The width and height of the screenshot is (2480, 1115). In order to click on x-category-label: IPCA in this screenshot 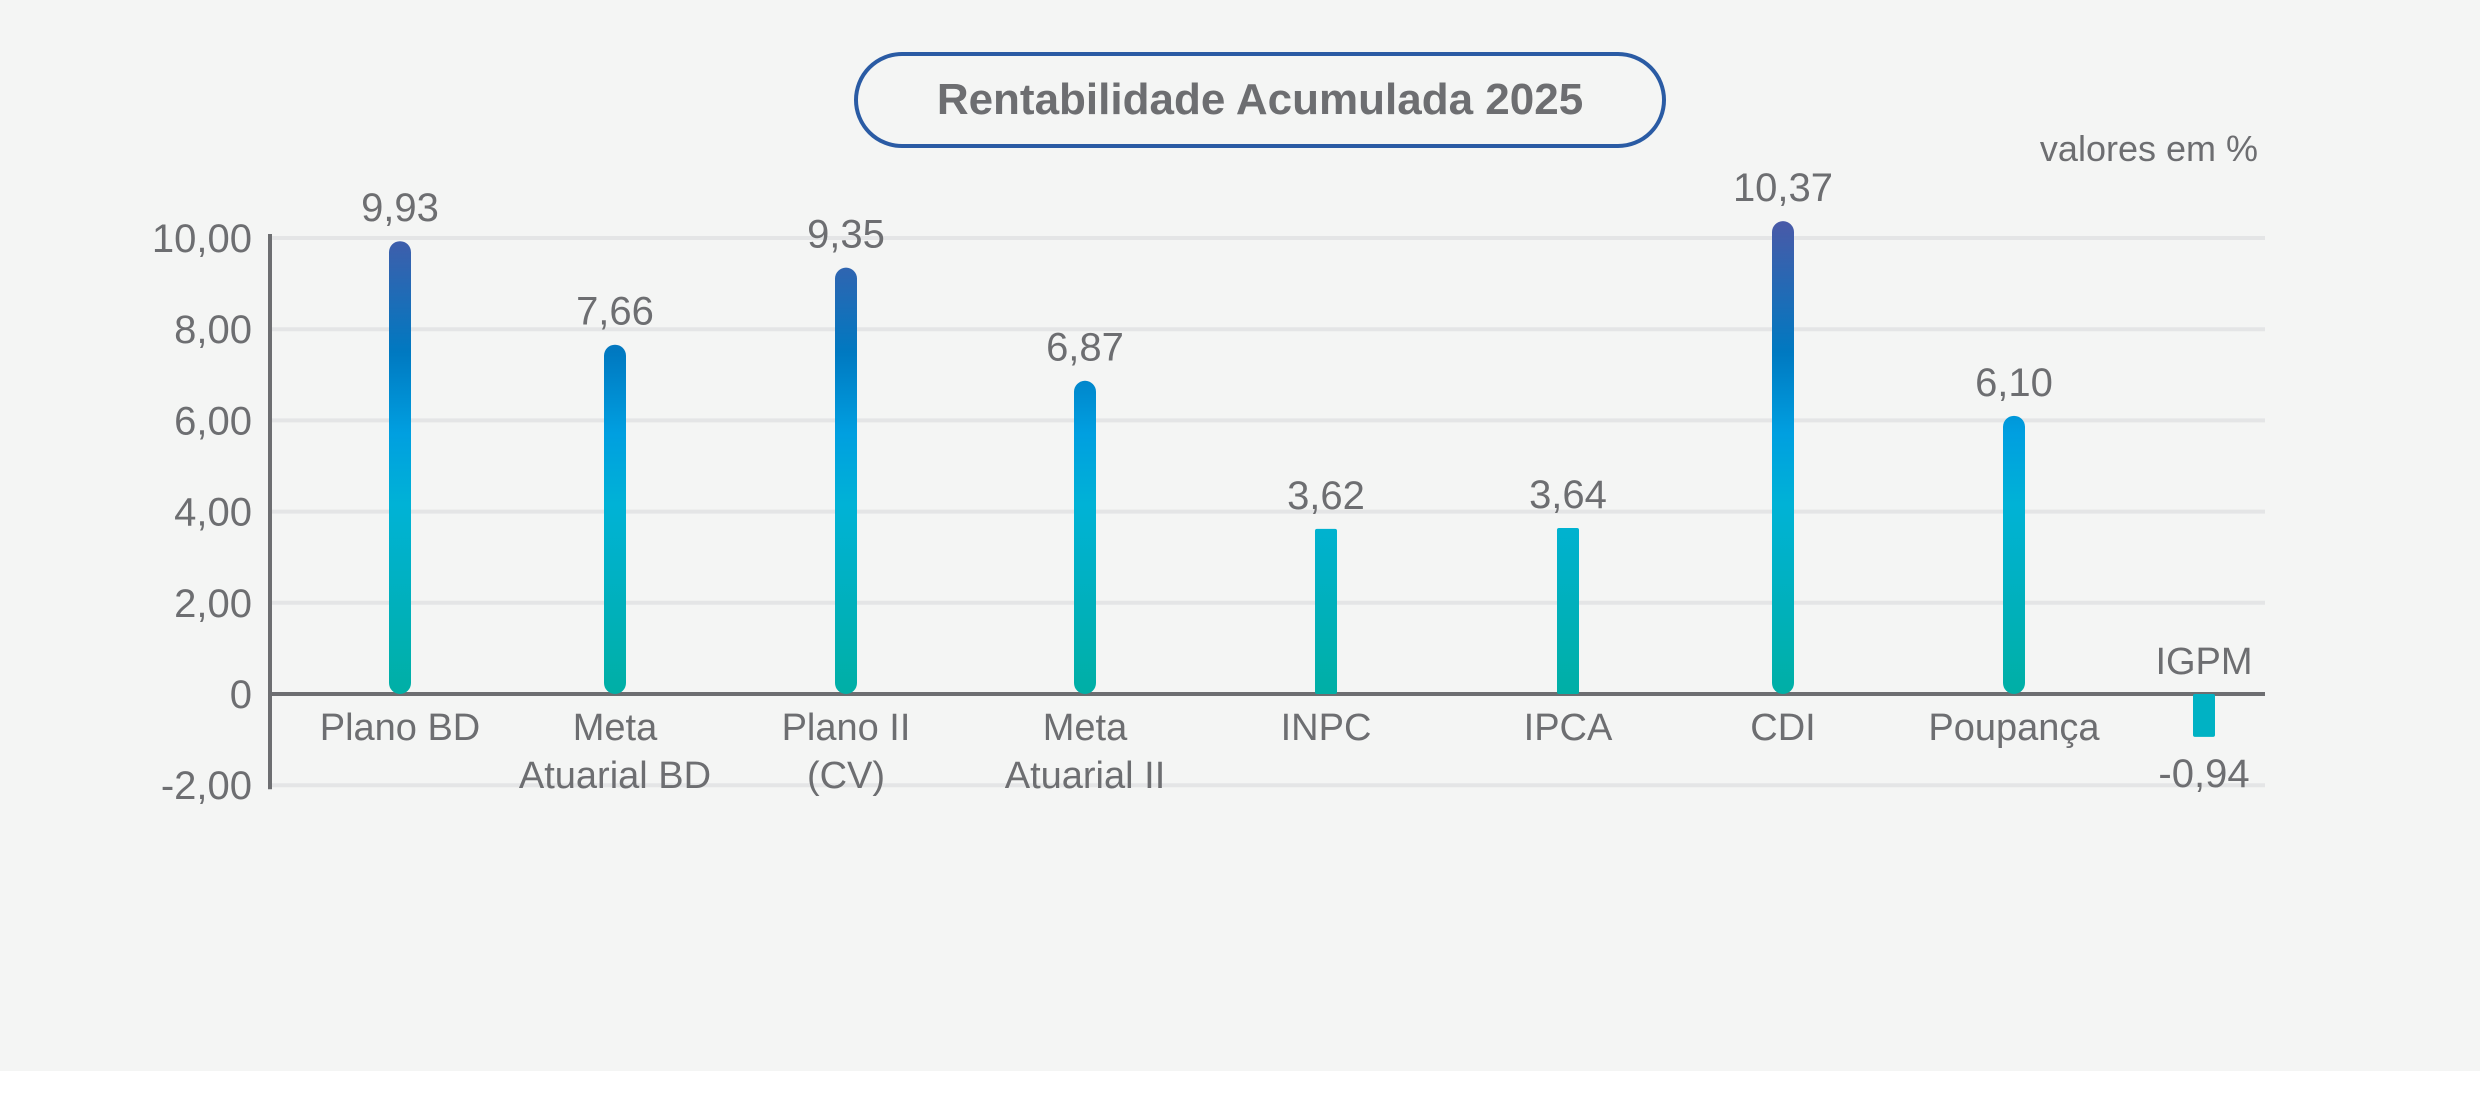, I will do `click(1568, 728)`.